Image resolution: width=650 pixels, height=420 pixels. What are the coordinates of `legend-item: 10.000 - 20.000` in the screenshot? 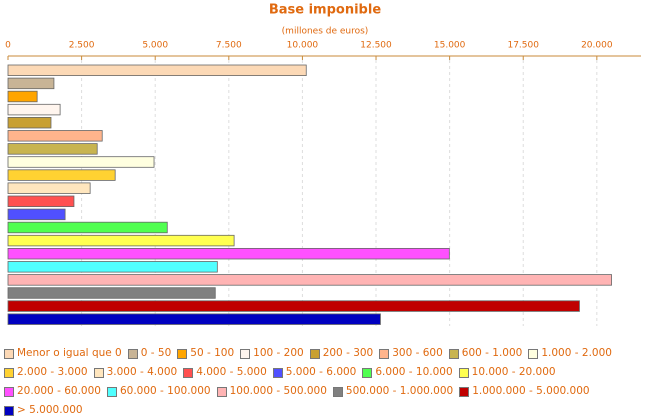 It's located at (507, 372).